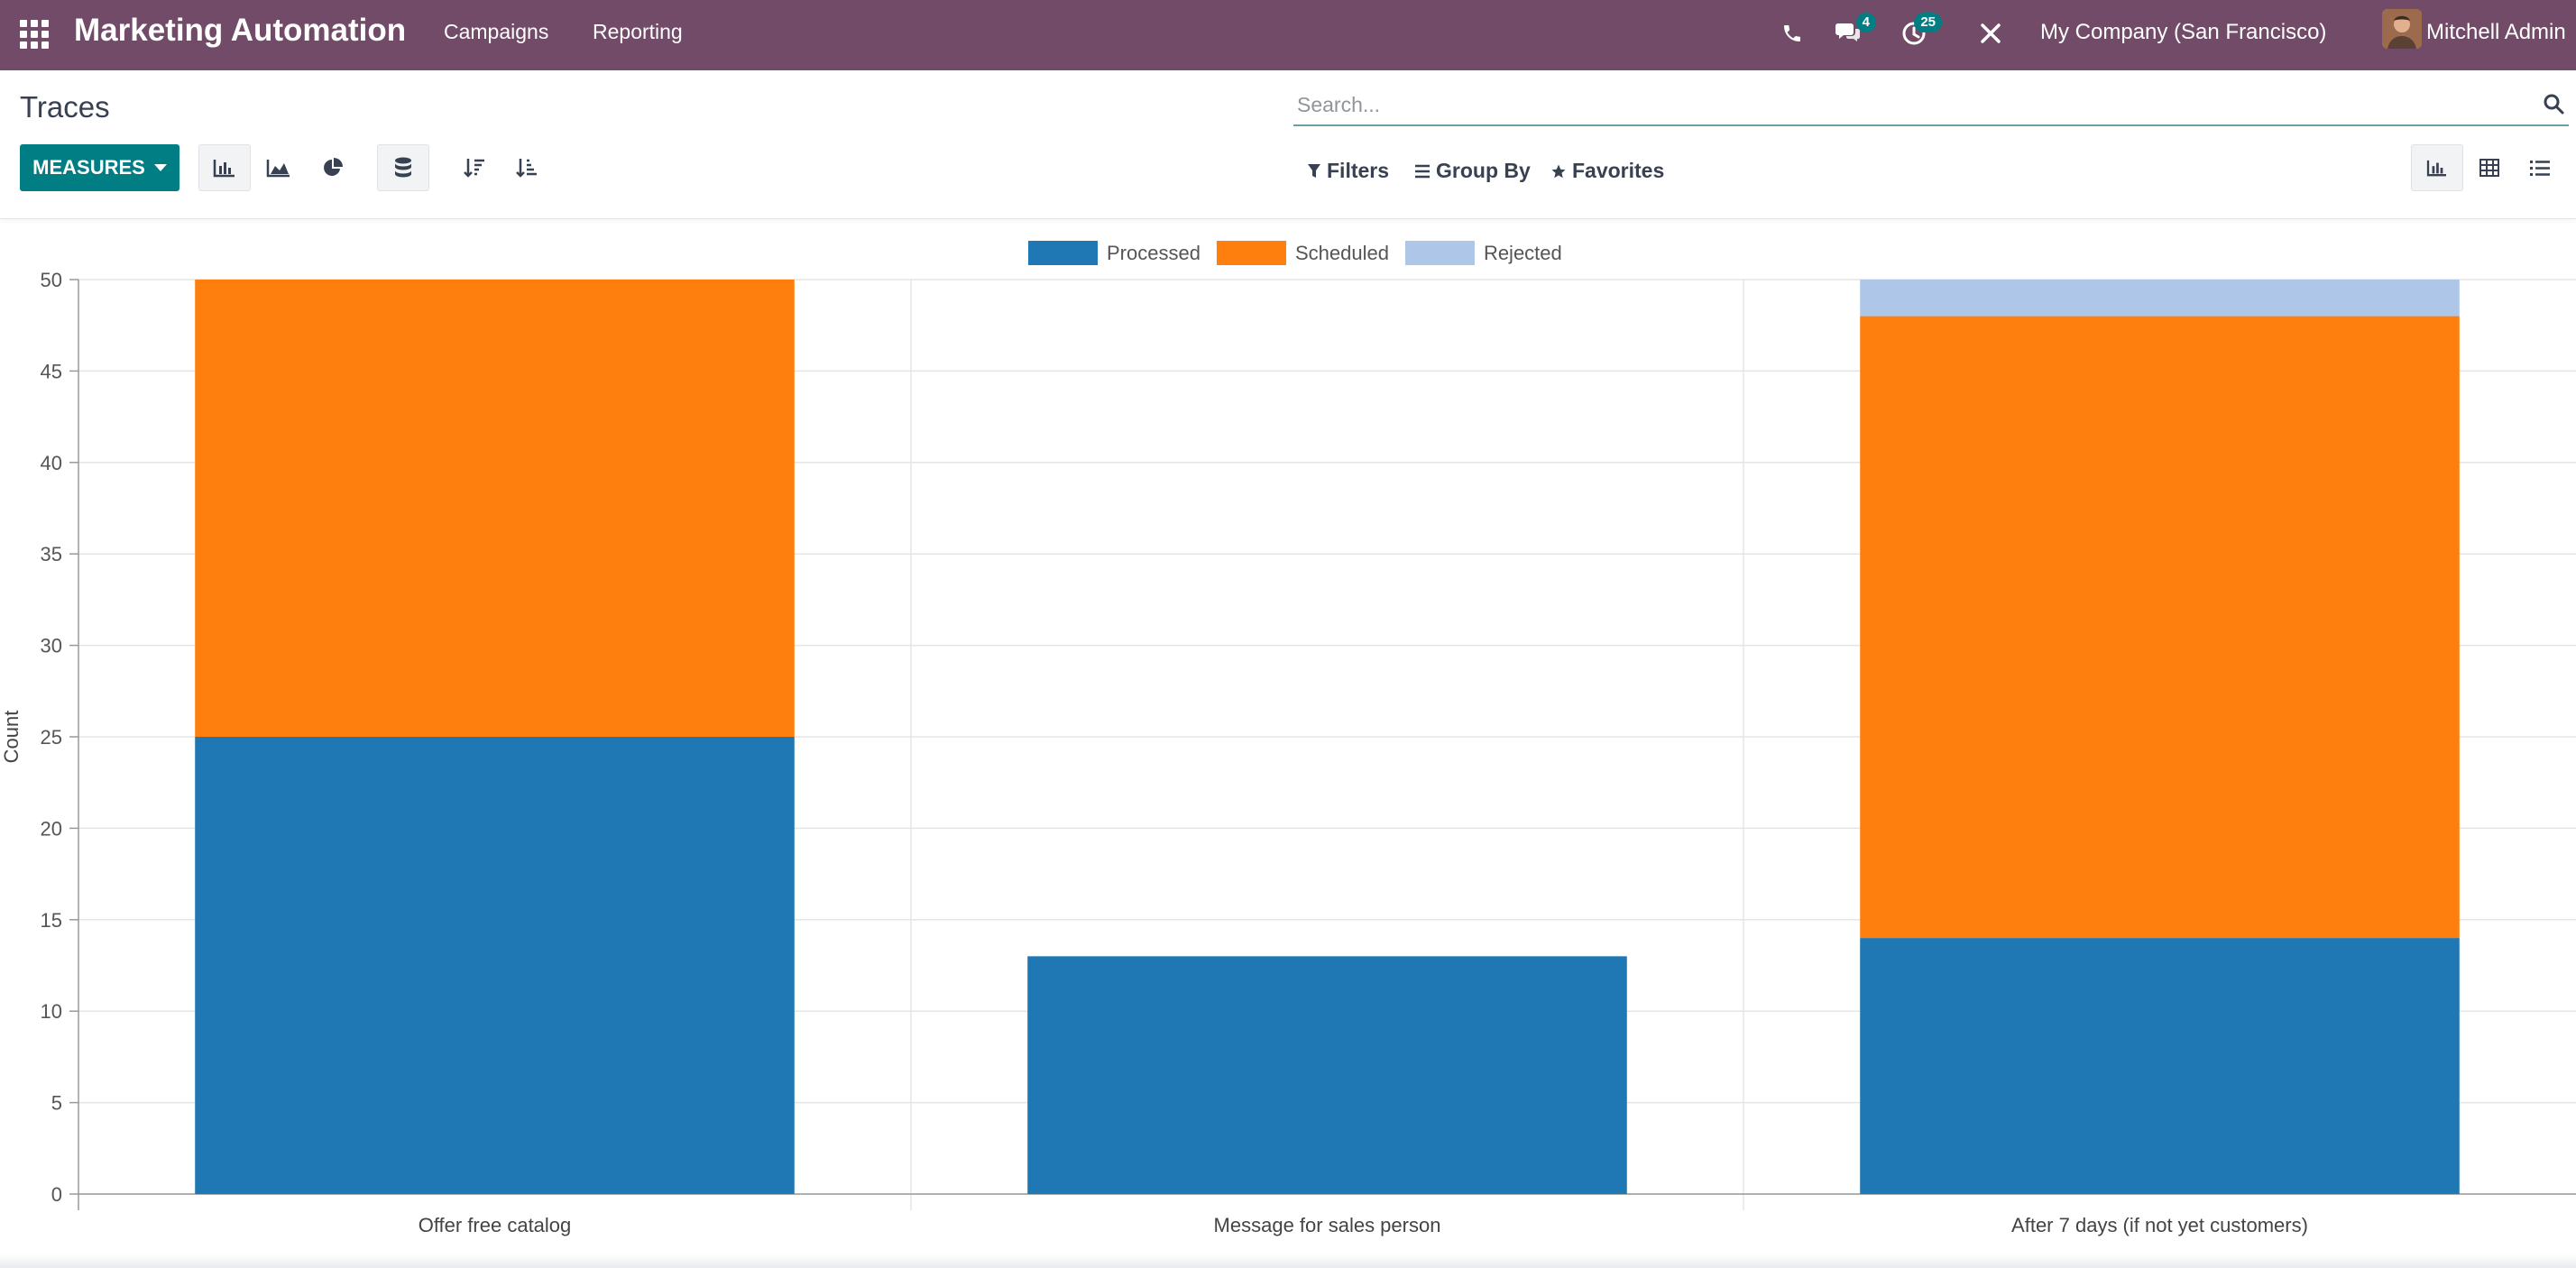 This screenshot has width=2576, height=1268. I want to click on pivot-view-button, so click(2489, 167).